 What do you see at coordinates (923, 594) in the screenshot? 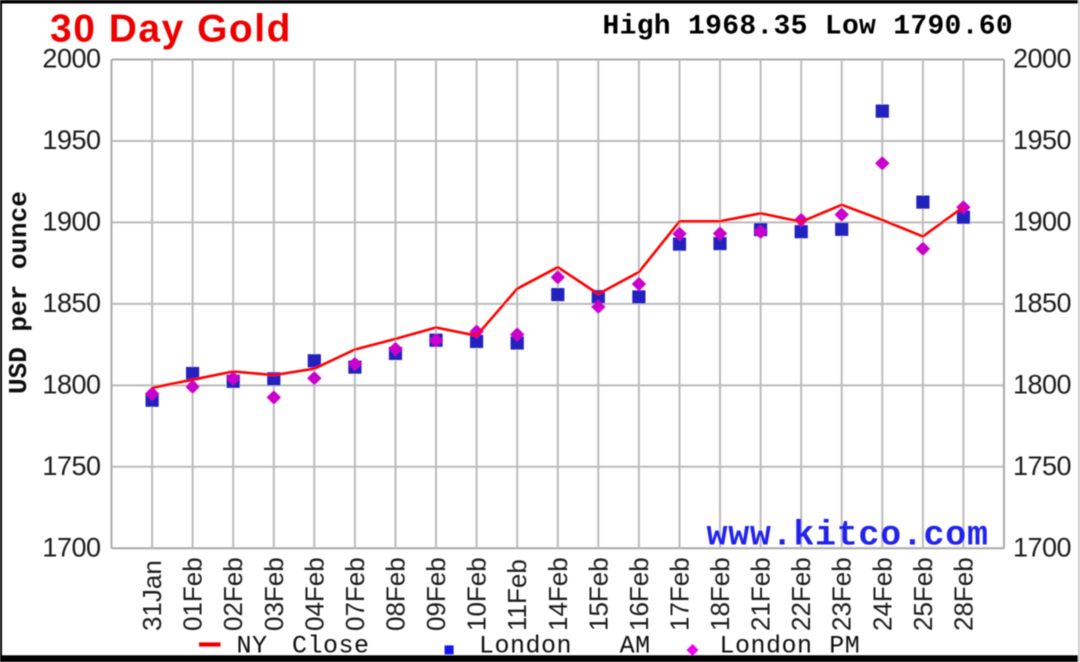
I see `svg-text: 25Feb` at bounding box center [923, 594].